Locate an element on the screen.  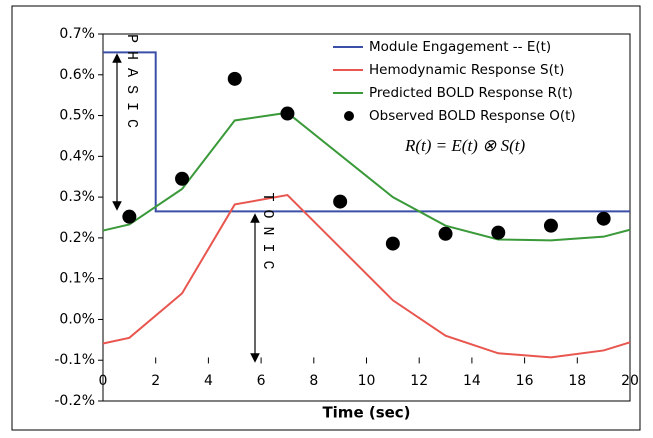
y-tick-label: 0.5% is located at coordinates (77, 116).